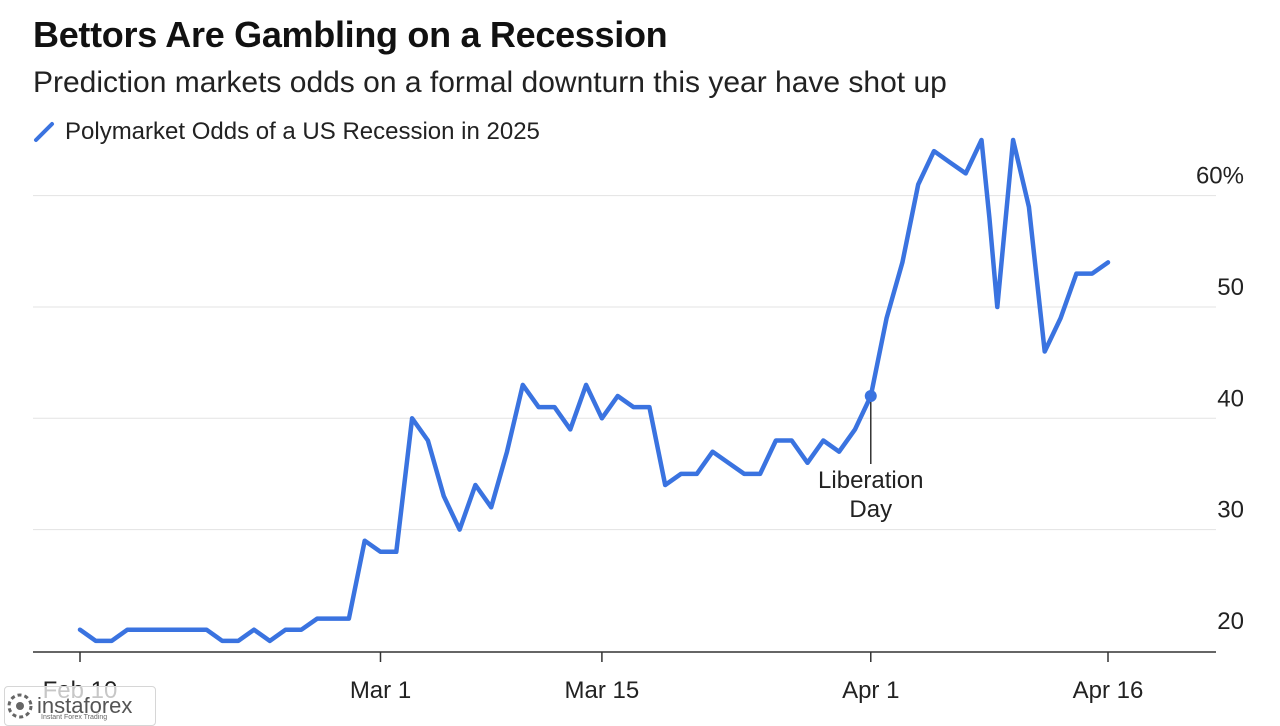  I want to click on watermark: instaforex Instant Forex Trading, so click(80, 706).